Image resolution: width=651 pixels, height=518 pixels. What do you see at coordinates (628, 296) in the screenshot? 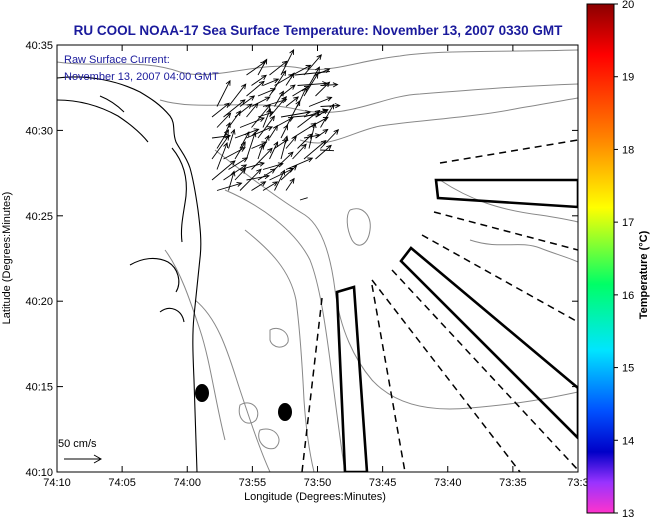
I see `colorbar-tick-label: 16` at bounding box center [628, 296].